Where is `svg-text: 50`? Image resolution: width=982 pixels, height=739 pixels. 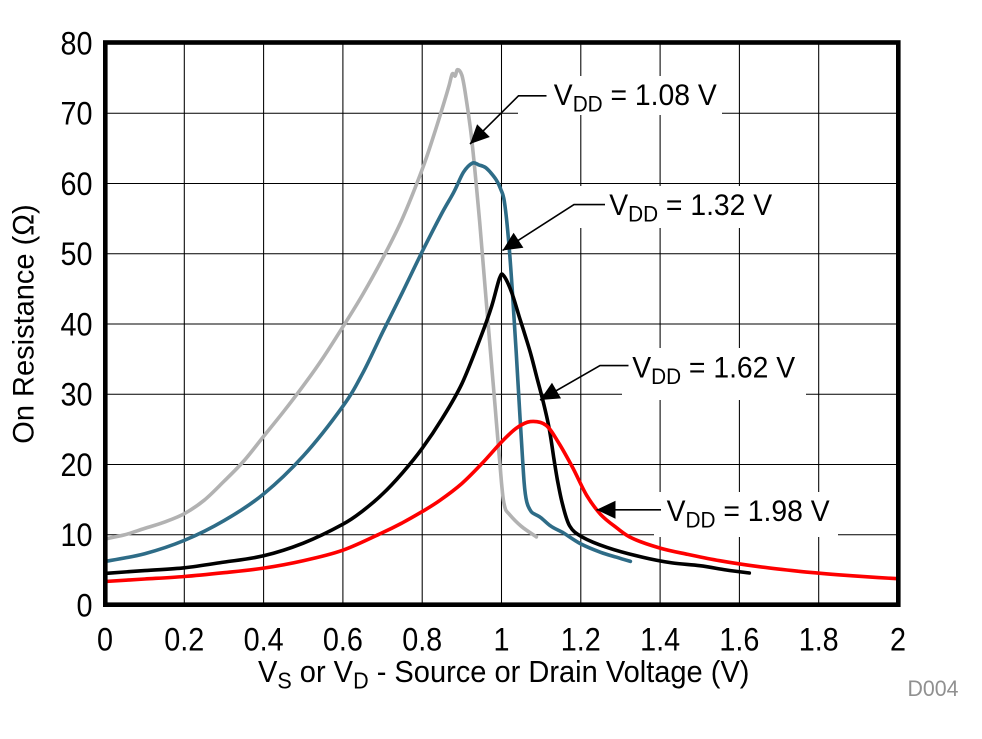 svg-text: 50 is located at coordinates (77, 254).